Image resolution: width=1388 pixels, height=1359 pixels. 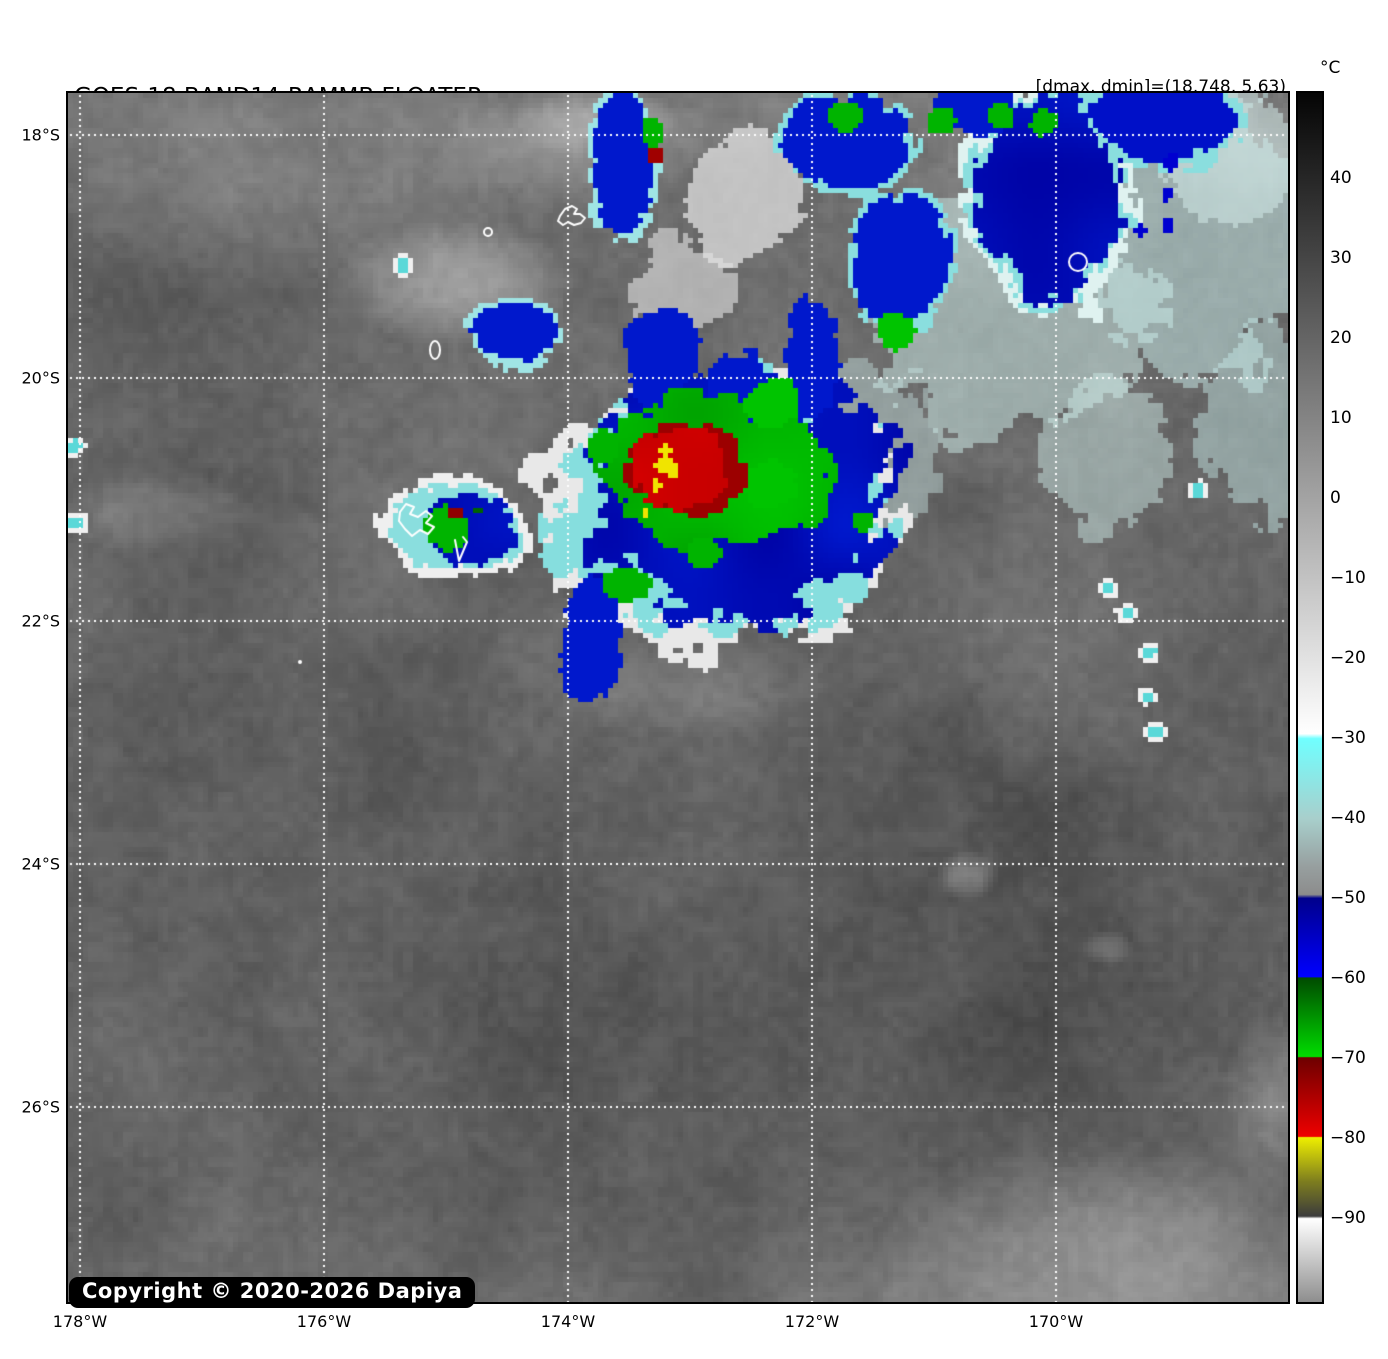 What do you see at coordinates (272, 1292) in the screenshot?
I see `copyright-badge: Copyright © 2020-2026 Dapiya` at bounding box center [272, 1292].